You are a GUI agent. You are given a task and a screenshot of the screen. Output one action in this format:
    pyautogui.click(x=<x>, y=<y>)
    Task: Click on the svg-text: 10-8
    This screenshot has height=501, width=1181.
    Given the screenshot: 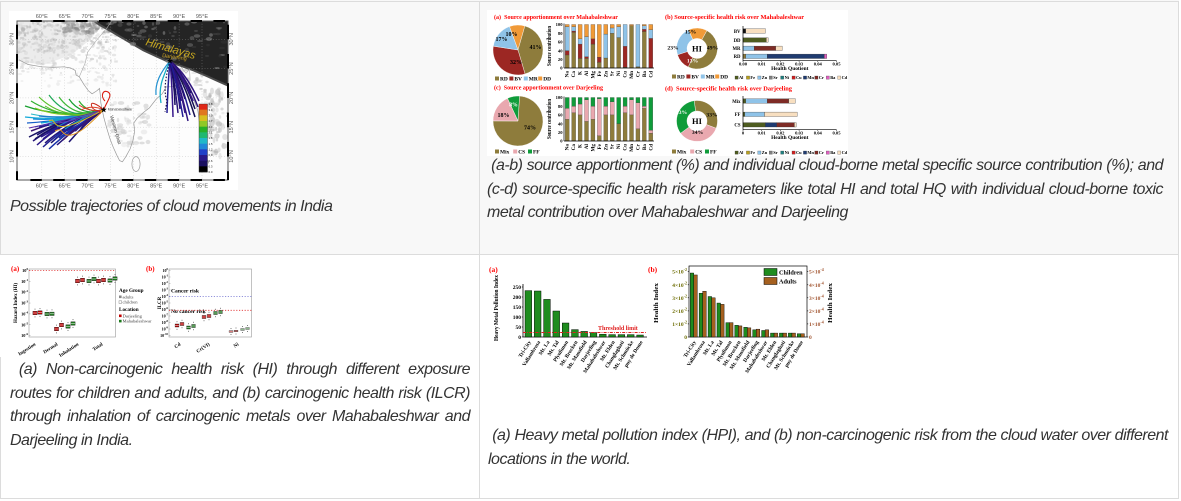 What is the action you would take?
    pyautogui.click(x=165, y=322)
    